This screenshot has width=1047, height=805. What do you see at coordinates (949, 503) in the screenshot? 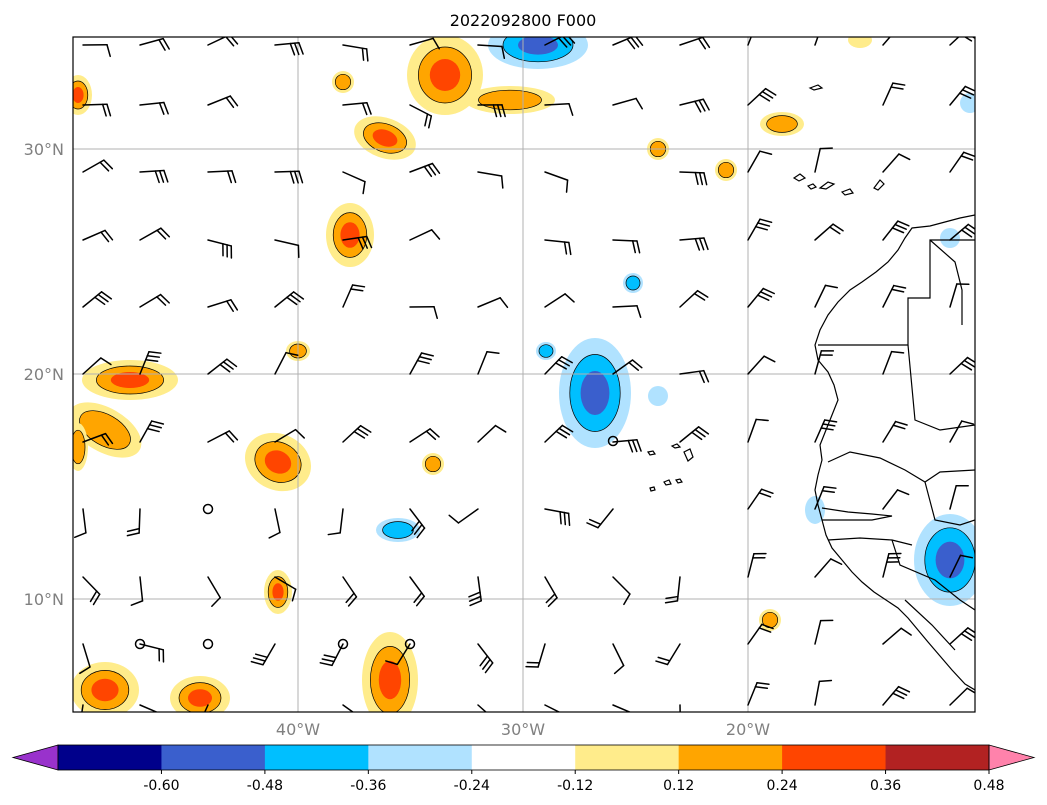
I see `border-mali-inland` at bounding box center [949, 503].